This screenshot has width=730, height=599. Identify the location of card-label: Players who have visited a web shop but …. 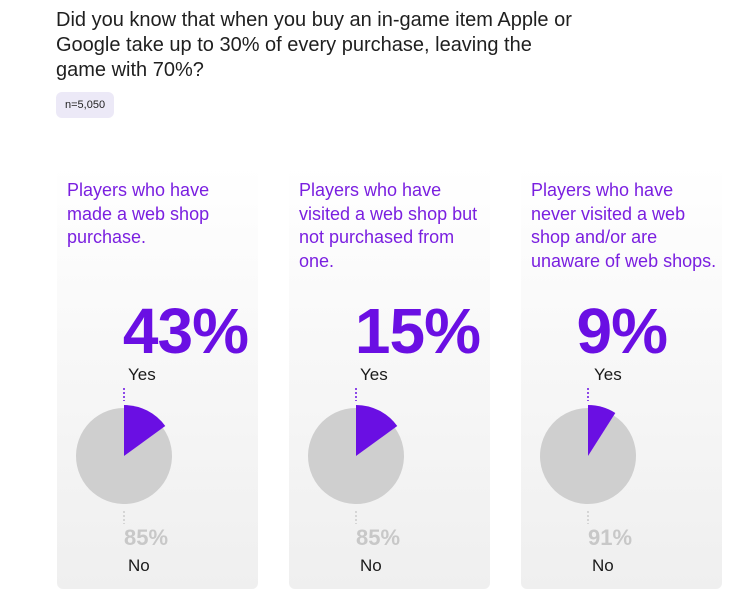
(388, 225).